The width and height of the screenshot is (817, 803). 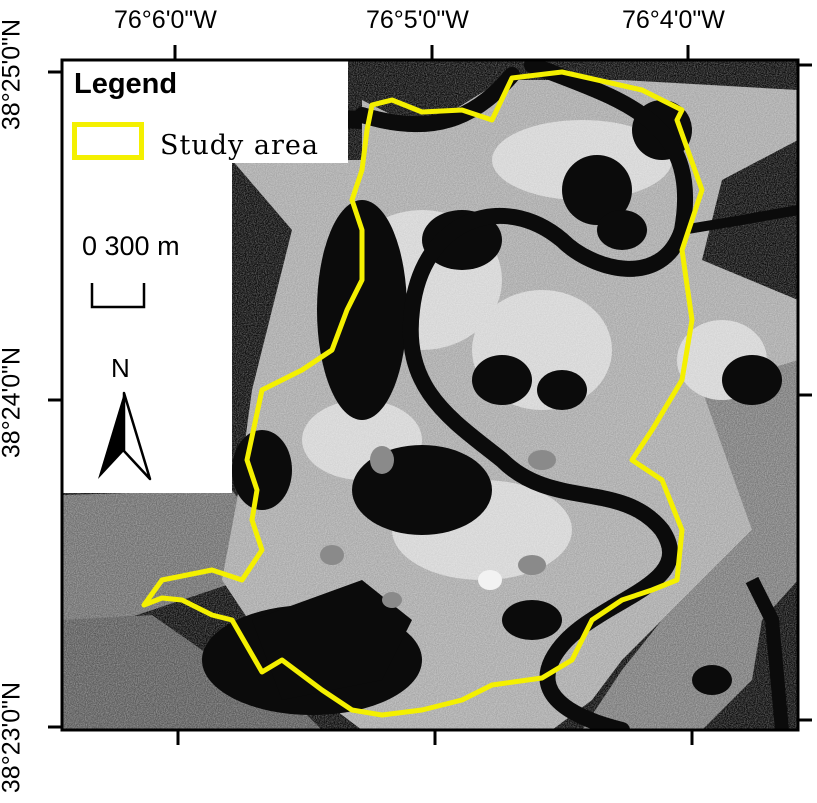 What do you see at coordinates (165, 20) in the screenshot?
I see `longitude-label-1: 76°6'0"W` at bounding box center [165, 20].